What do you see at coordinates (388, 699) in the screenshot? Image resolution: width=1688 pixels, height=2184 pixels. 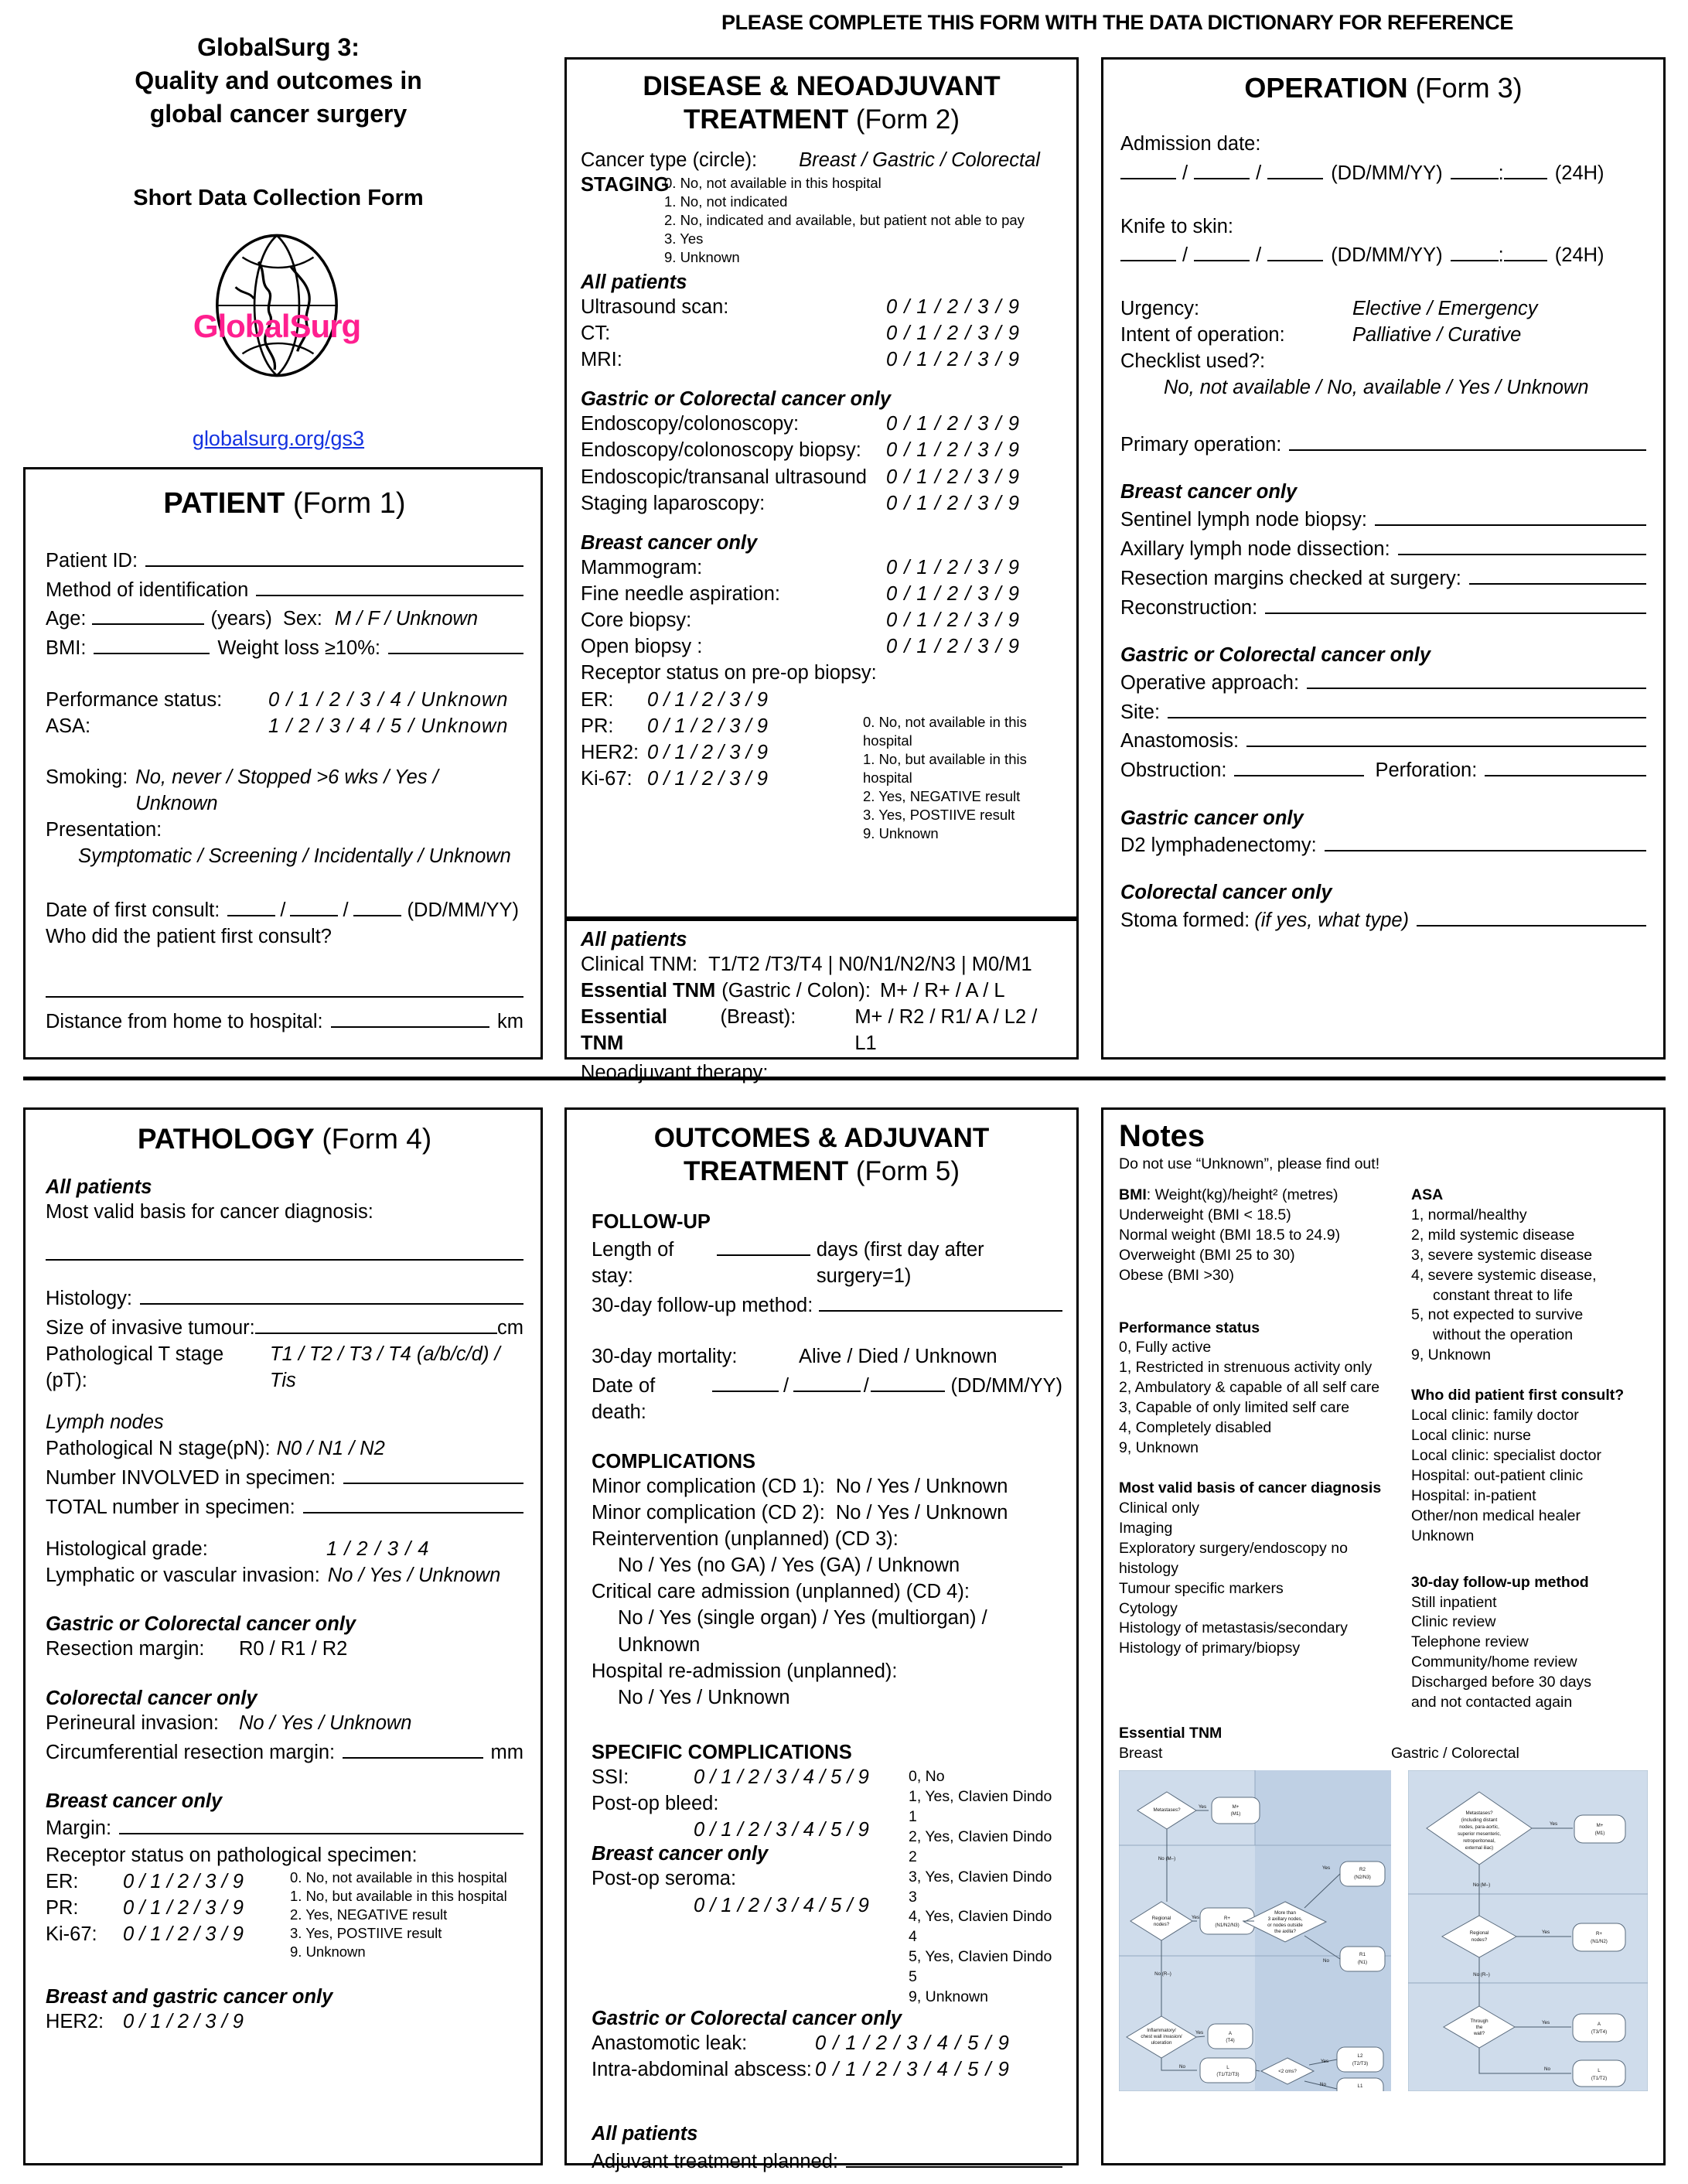 I see `performance-status-options: 0 / 1 / 2 / 3 / 4 / Unknown` at bounding box center [388, 699].